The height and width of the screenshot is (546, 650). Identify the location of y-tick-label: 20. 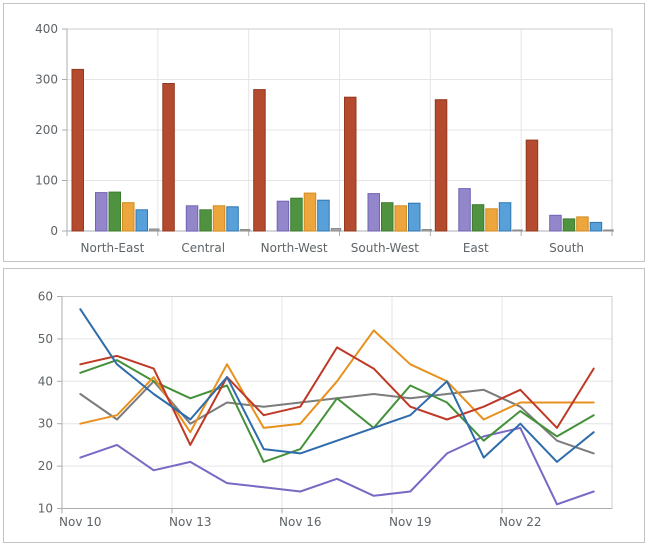
(45, 466).